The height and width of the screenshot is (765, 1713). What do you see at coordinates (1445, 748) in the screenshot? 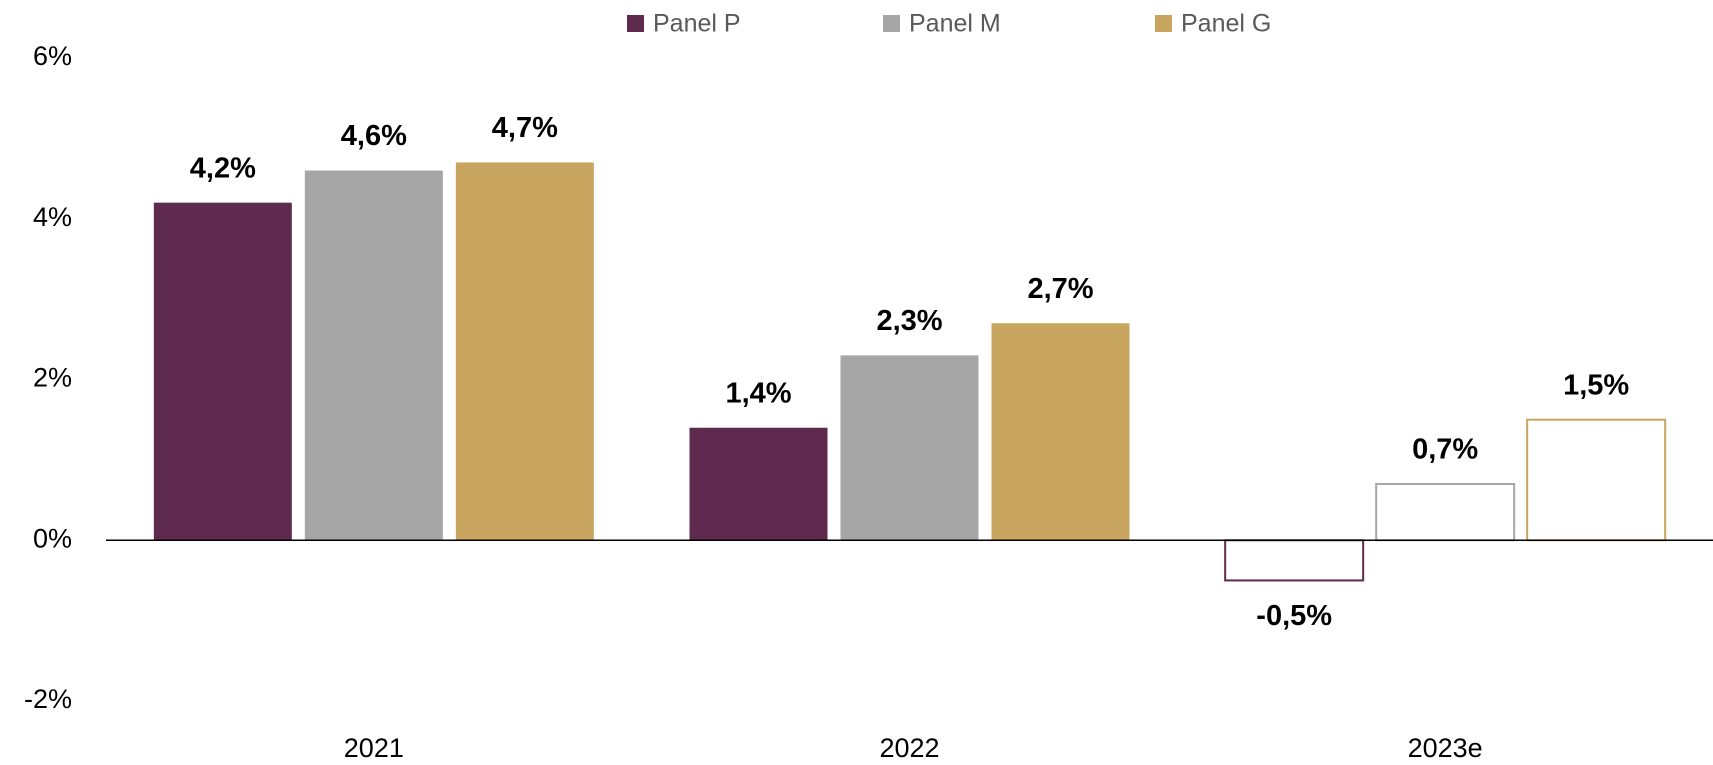
I see `x-tick-label: 2023e` at bounding box center [1445, 748].